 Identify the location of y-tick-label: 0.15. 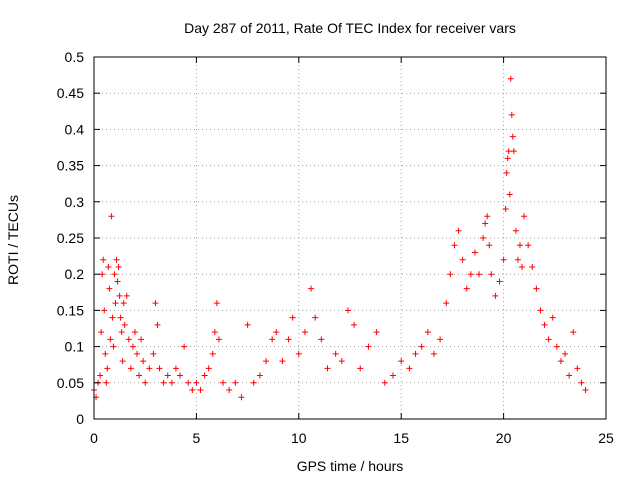
(70, 310).